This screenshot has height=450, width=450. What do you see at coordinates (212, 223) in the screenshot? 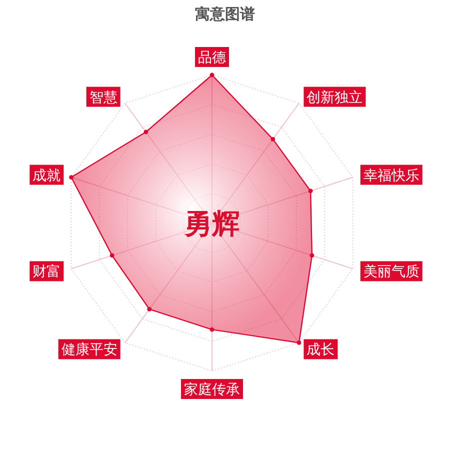
I see `annotation: 勇辉` at bounding box center [212, 223].